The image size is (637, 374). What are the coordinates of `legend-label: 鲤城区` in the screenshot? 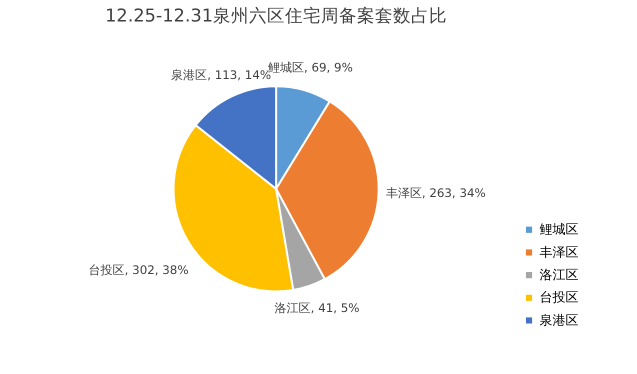 It's located at (558, 230).